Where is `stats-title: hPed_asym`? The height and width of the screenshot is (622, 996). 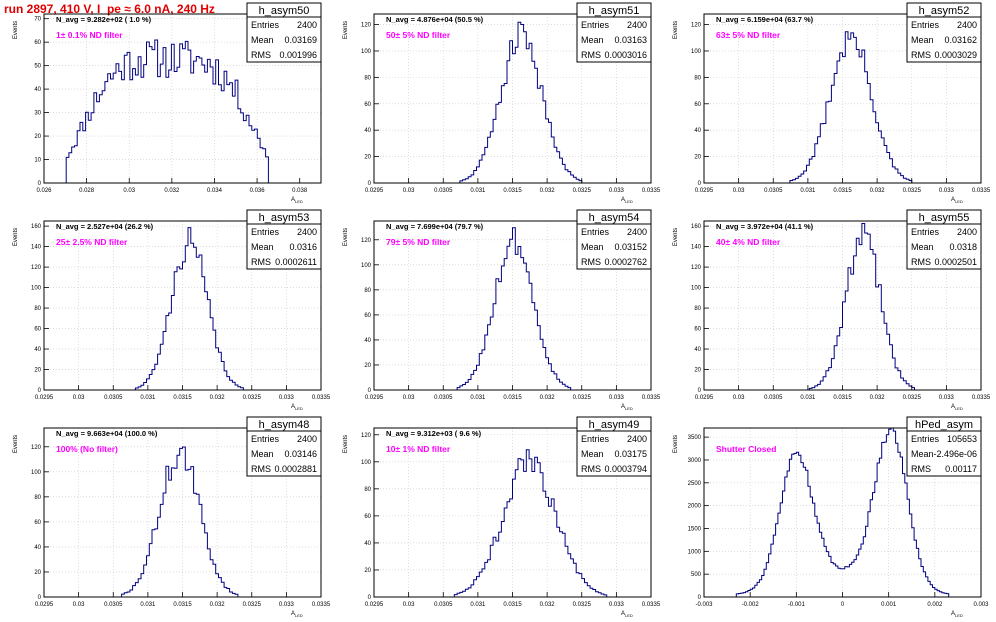
stats-title: hPed_asym is located at coordinates (944, 425).